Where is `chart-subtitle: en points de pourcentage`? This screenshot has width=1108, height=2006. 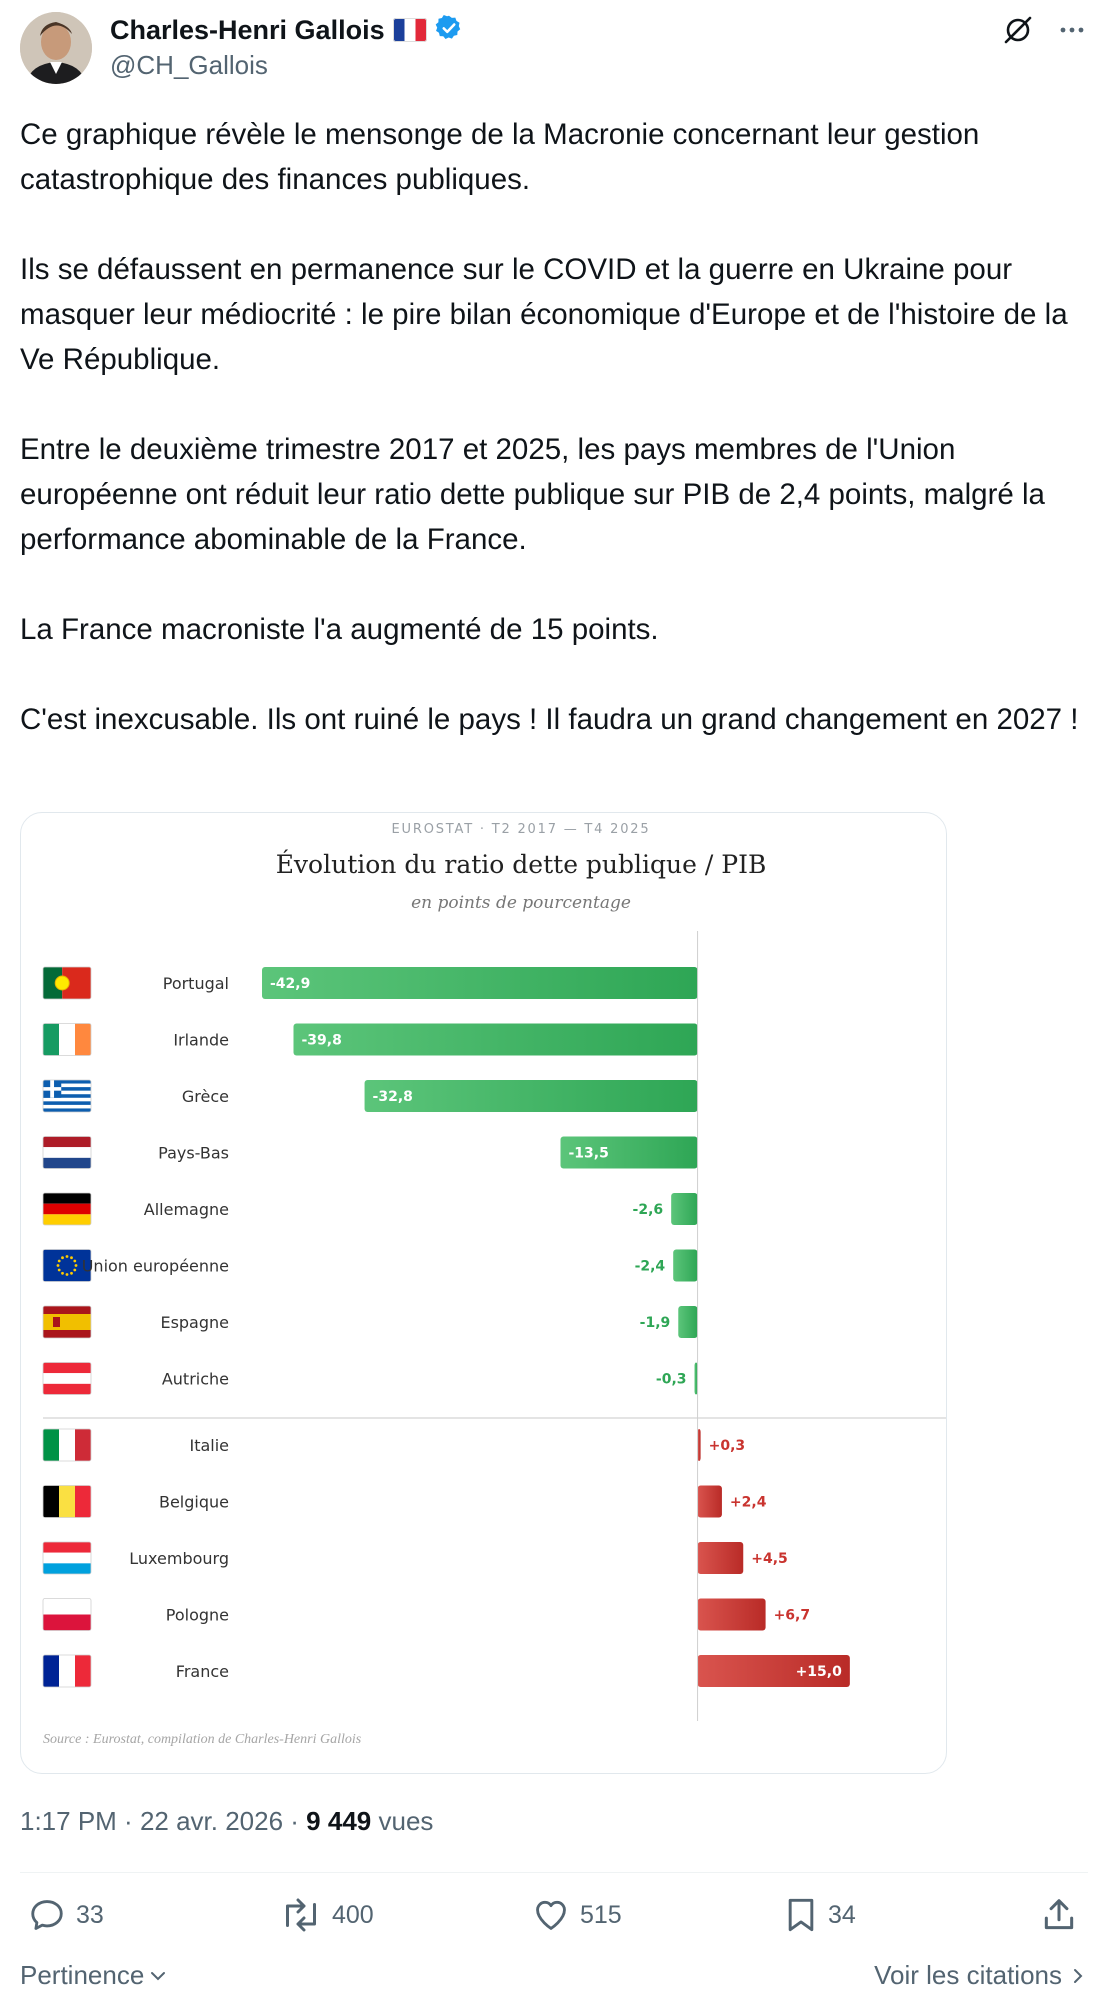
chart-subtitle: en points de pourcentage is located at coordinates (521, 903).